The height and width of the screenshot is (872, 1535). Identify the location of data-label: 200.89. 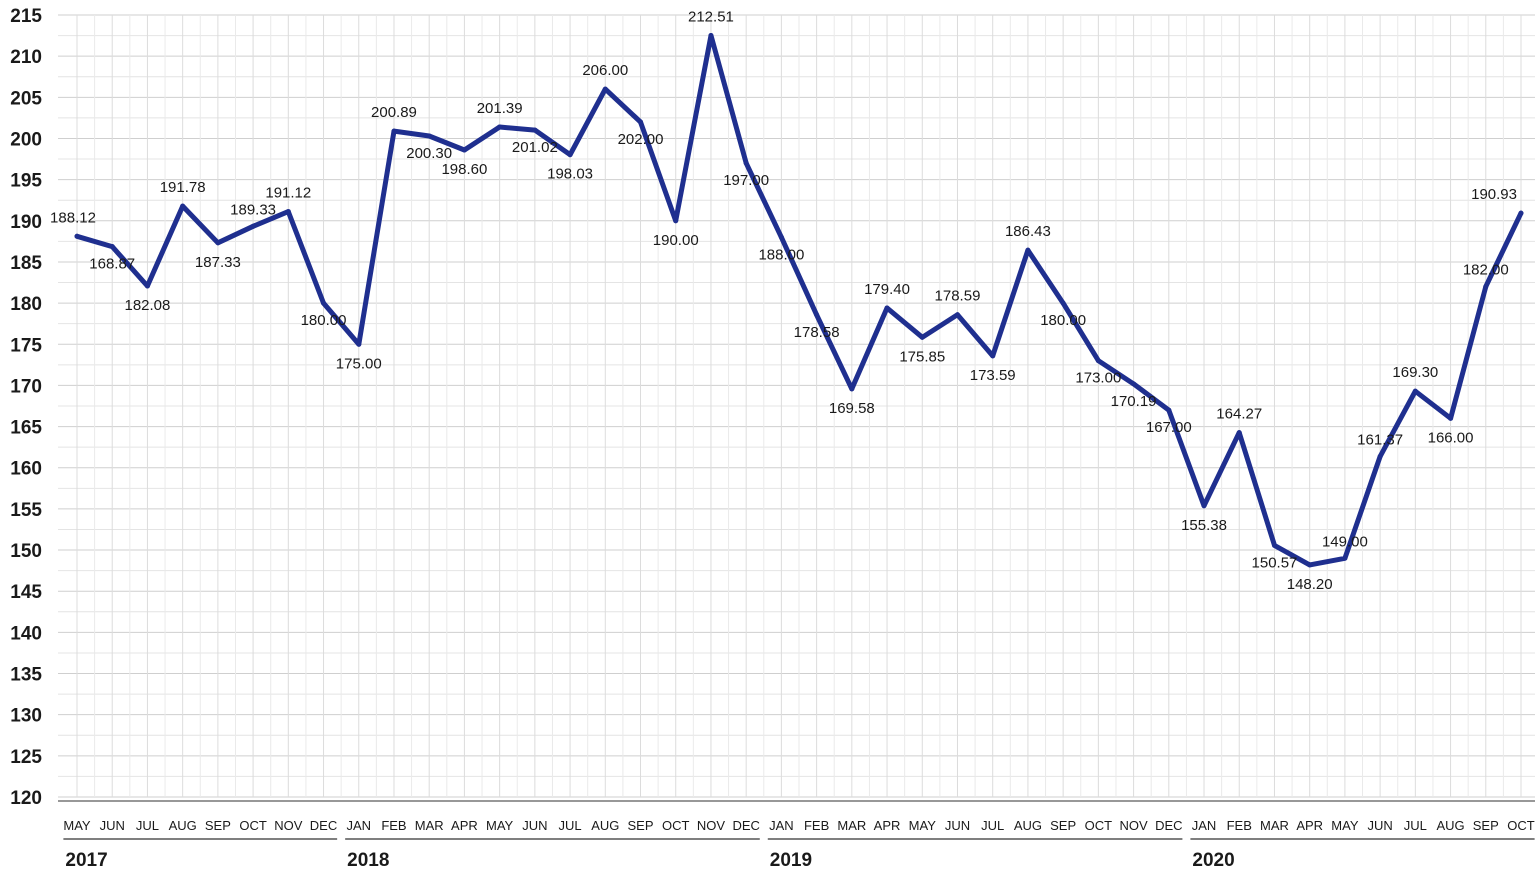
(394, 112).